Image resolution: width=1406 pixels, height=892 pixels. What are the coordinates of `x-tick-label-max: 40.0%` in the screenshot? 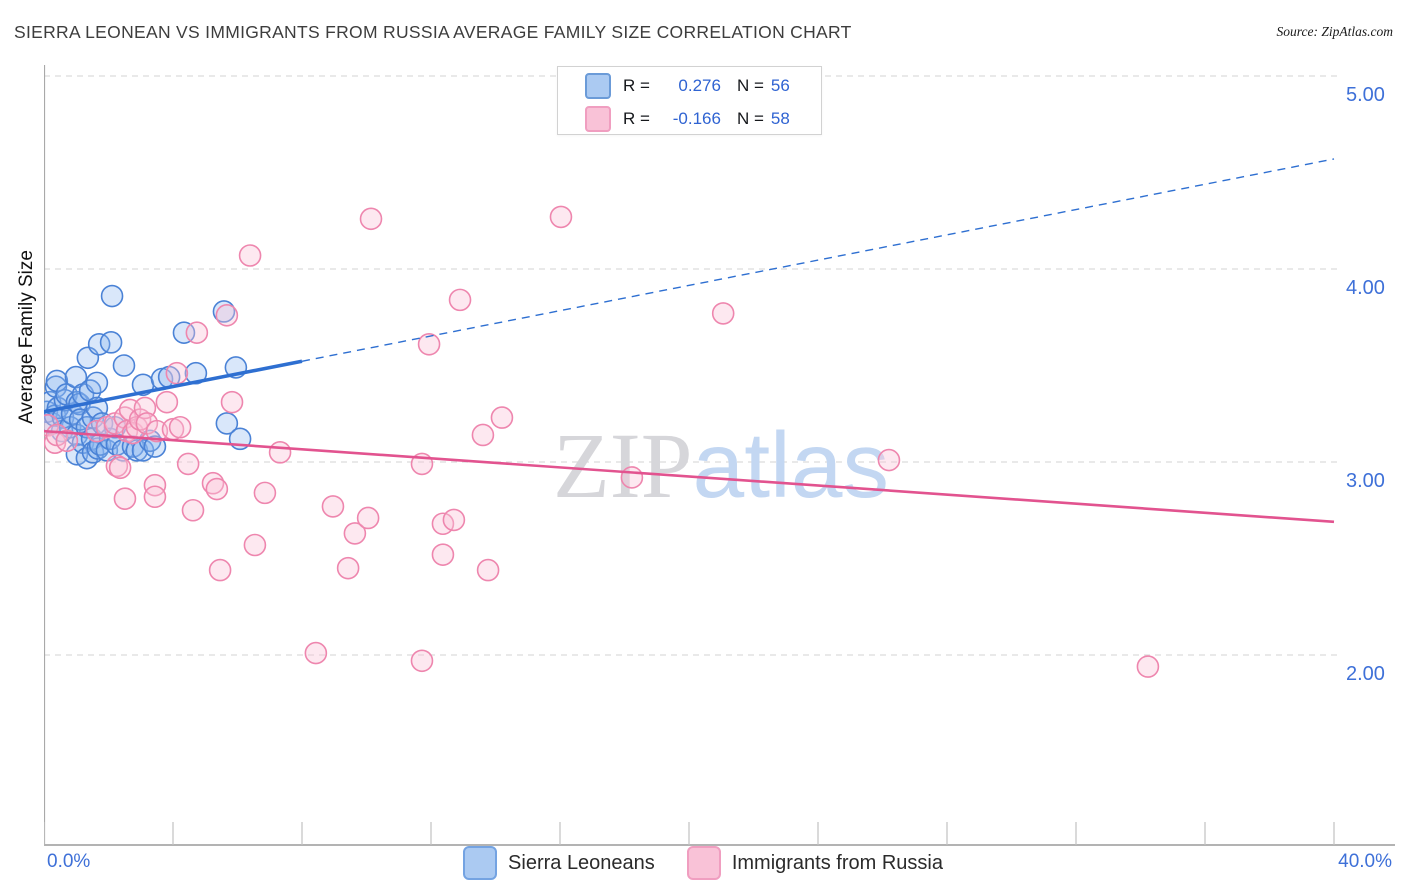 It's located at (1365, 861).